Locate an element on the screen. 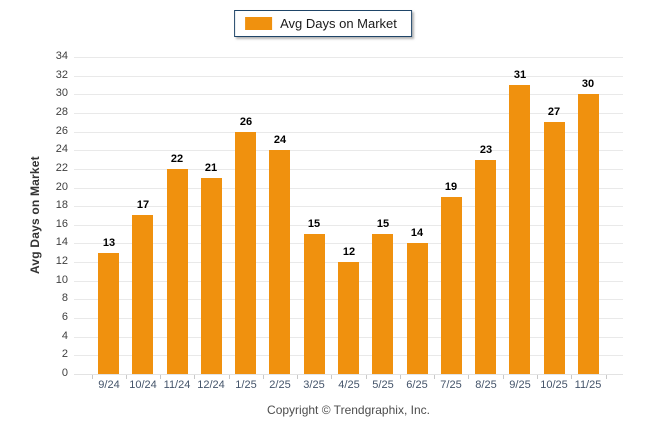  x-axis-tick-label: 1/25 is located at coordinates (246, 385).